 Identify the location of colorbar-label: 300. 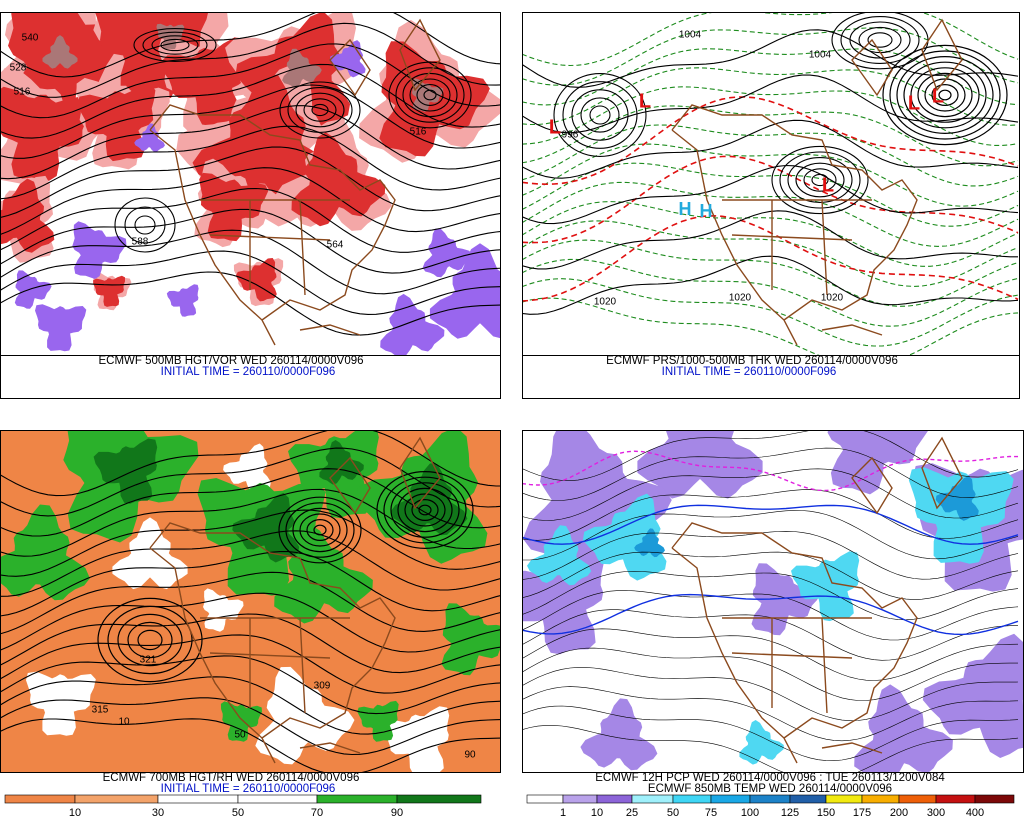
(936, 813).